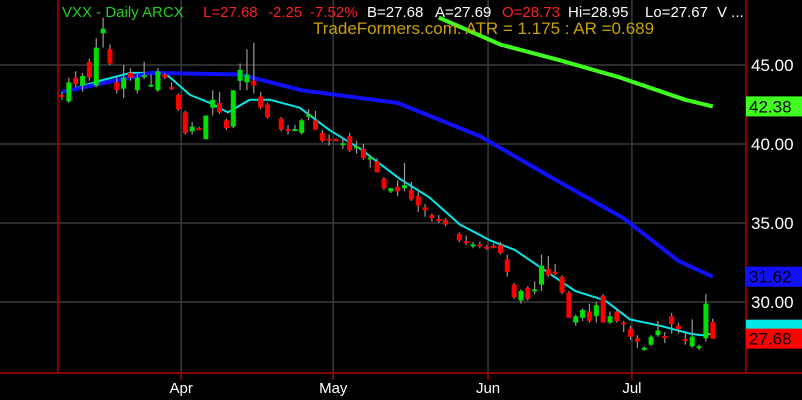 Image resolution: width=802 pixels, height=400 pixels. Describe the element at coordinates (395, 12) in the screenshot. I see `bid: B=27.68` at that location.